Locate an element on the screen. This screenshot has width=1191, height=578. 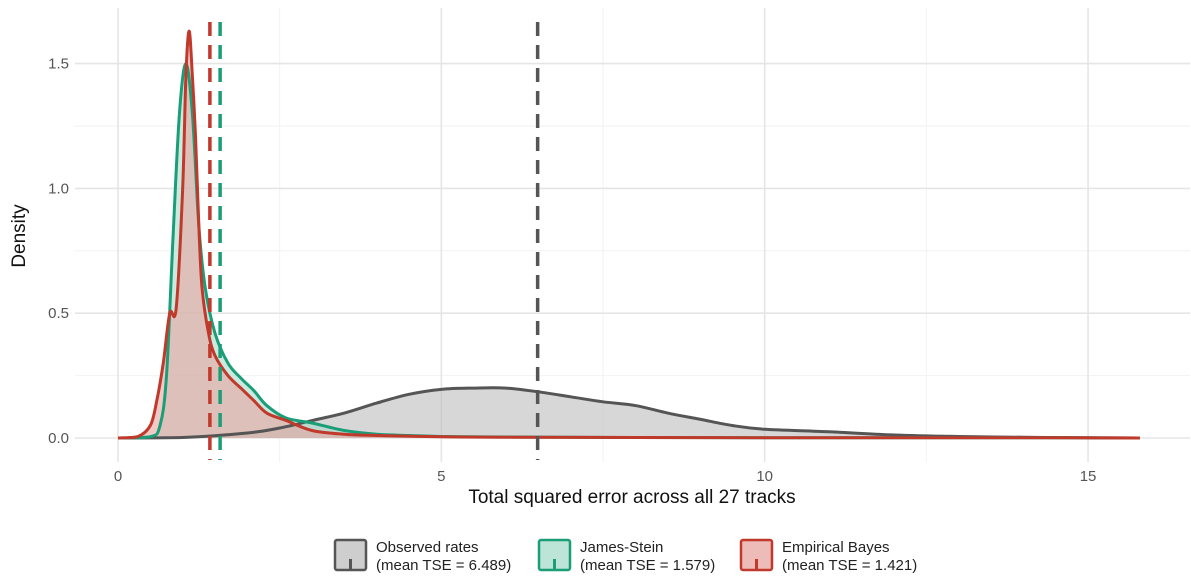
y-tick-label: 0.5 is located at coordinates (58, 313).